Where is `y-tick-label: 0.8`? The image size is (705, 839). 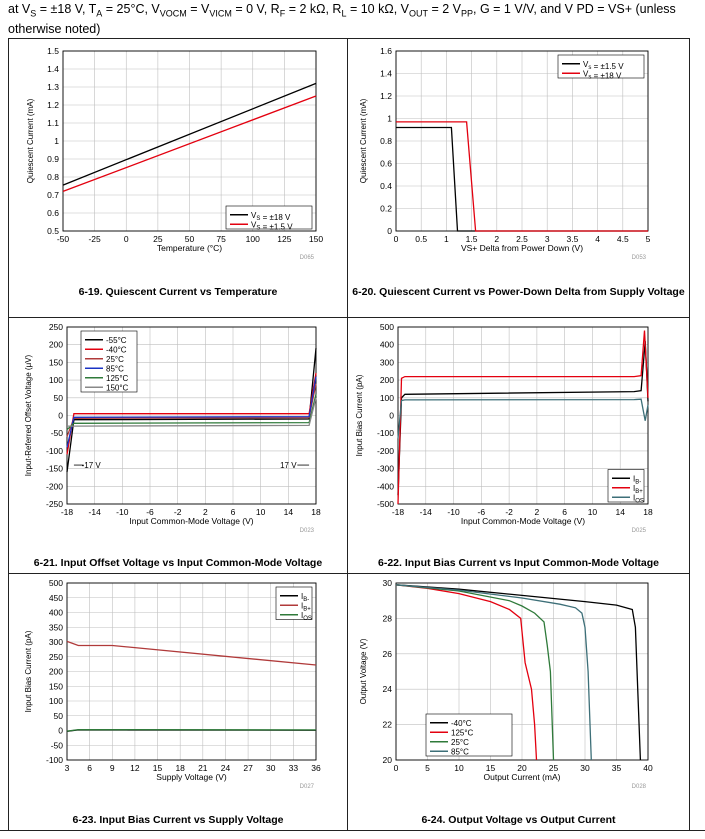 y-tick-label: 0.8 is located at coordinates (53, 177).